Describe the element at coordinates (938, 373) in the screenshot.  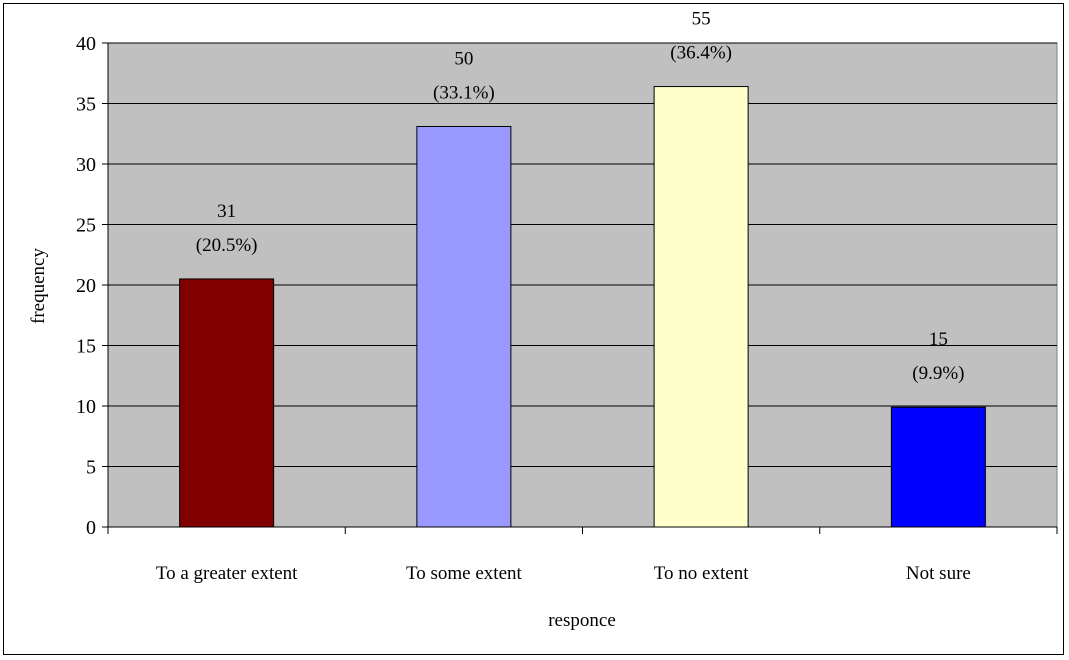
I see `data-label-percent: (9.9%)` at that location.